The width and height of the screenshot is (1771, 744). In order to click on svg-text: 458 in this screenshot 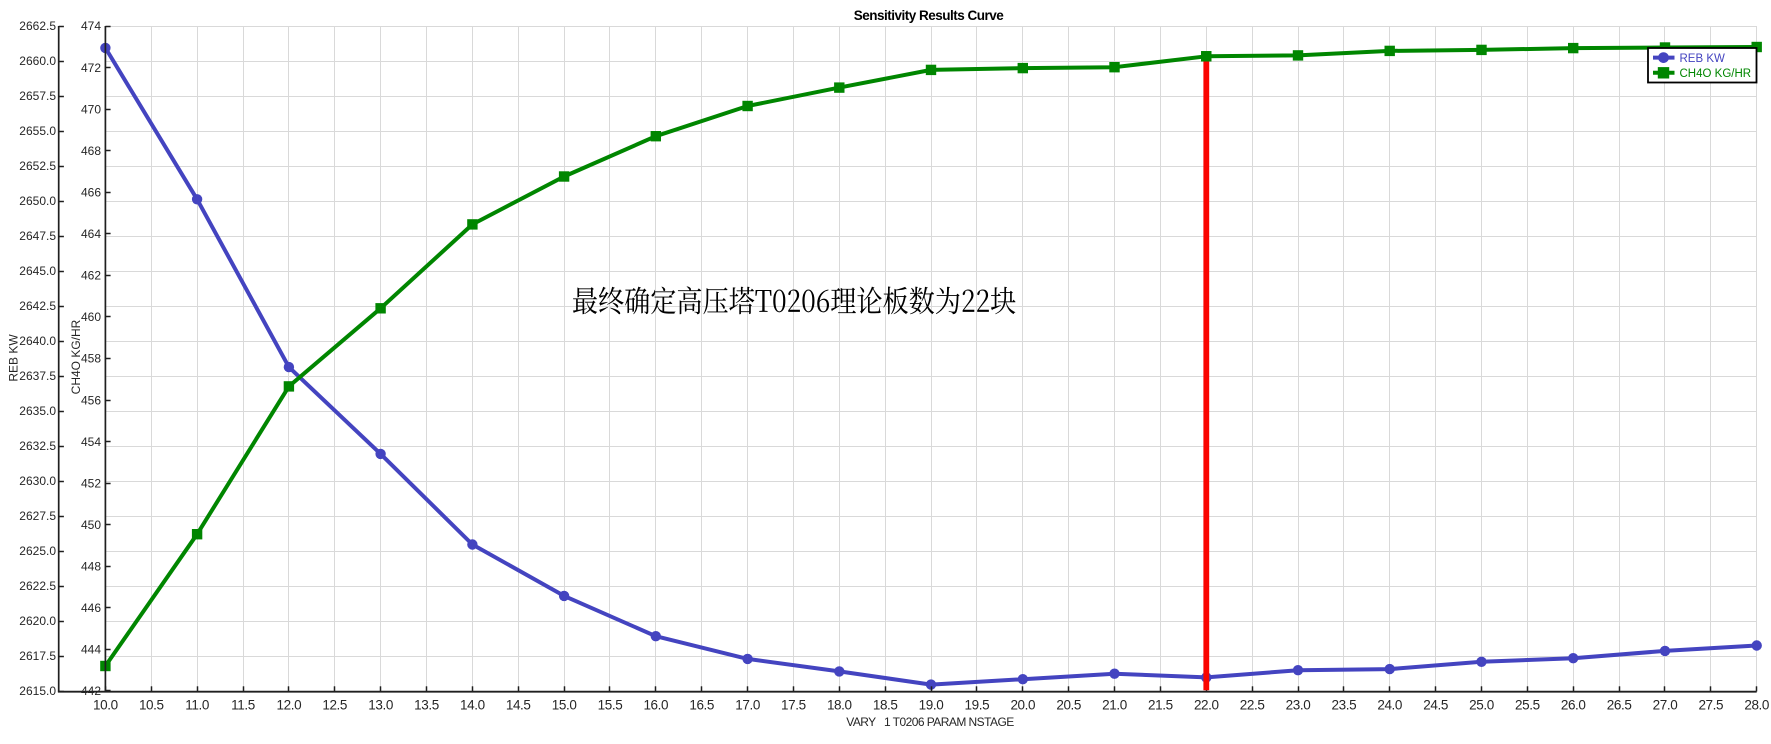, I will do `click(91, 359)`.